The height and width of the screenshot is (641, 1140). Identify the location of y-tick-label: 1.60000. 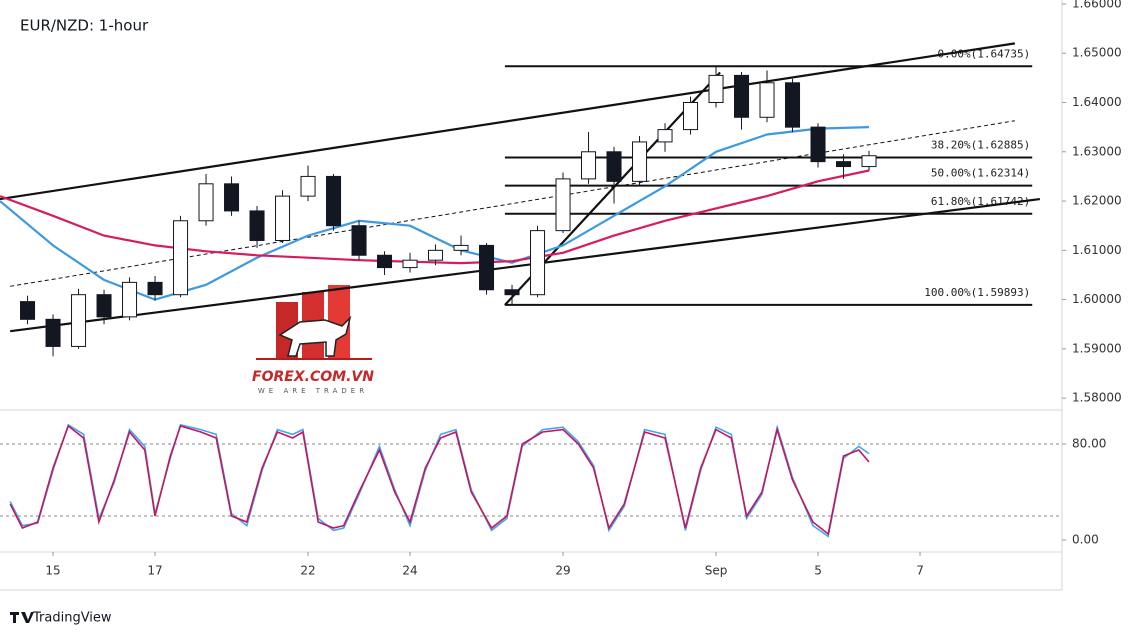
(1097, 299).